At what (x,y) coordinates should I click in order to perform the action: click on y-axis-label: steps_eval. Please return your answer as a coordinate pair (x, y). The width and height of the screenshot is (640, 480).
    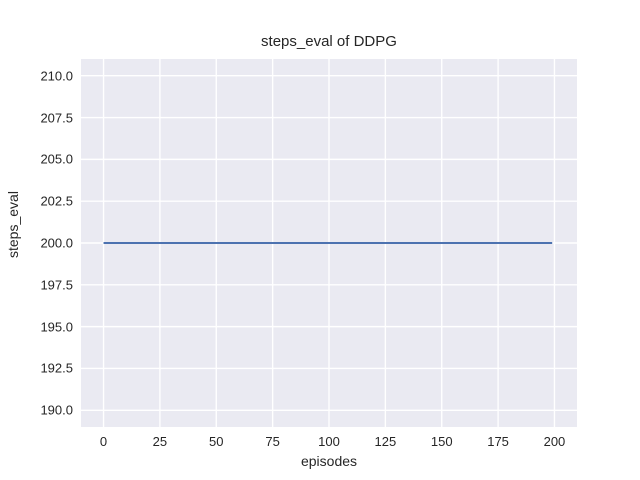
    Looking at the image, I should click on (13, 224).